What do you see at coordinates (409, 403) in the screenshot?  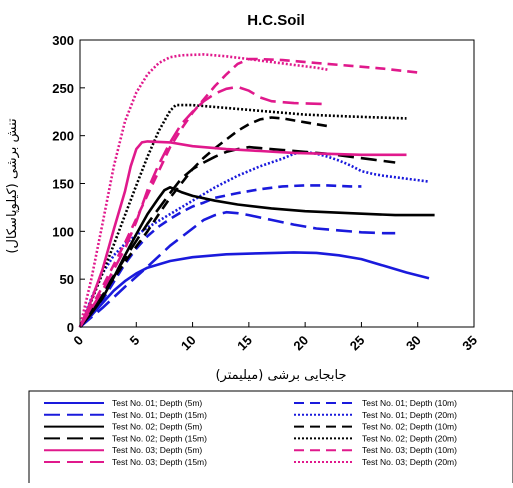 I see `legend-label-2: Test No. 01; Depth (10m)` at bounding box center [409, 403].